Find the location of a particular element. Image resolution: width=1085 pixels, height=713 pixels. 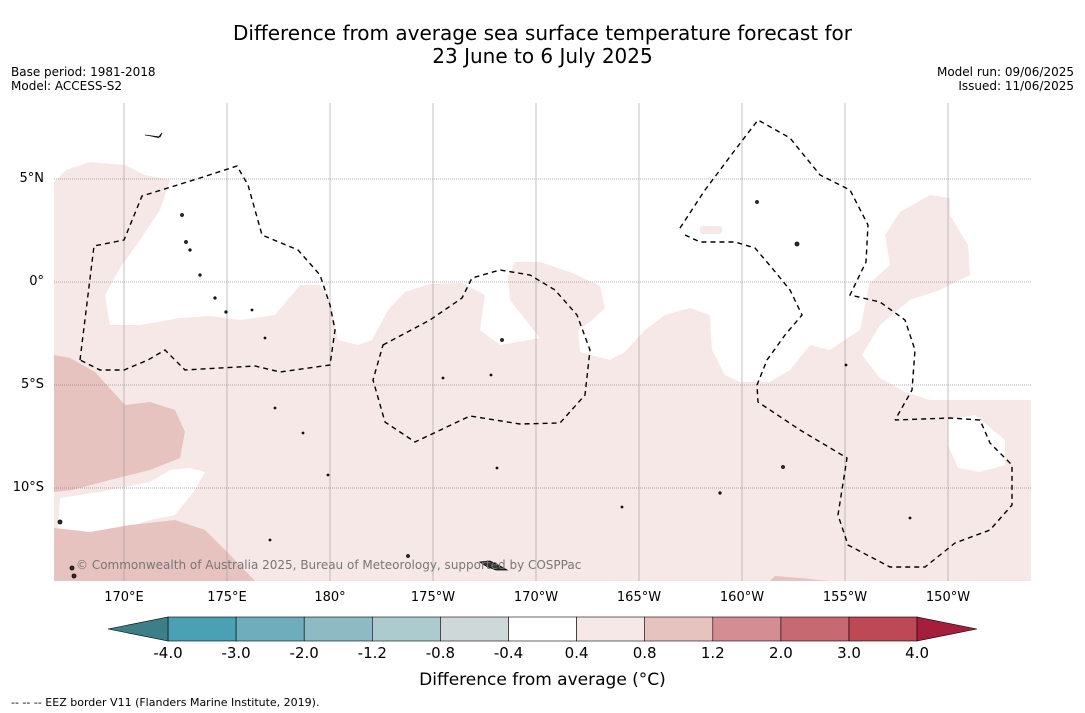

colorbar-tick-label: -2.0 is located at coordinates (304, 653).